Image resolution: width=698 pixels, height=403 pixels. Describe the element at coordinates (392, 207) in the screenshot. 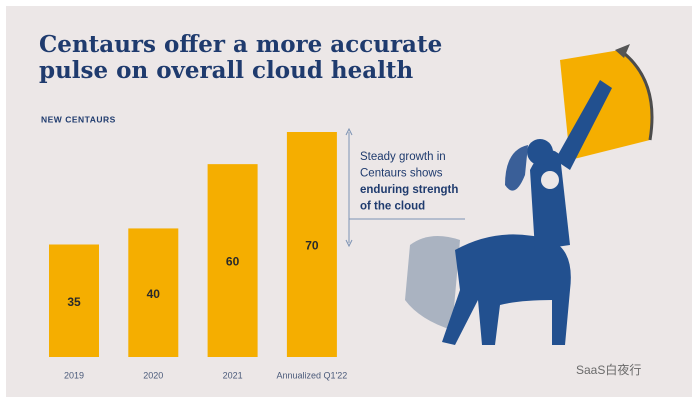

I see `annotation-emphasis: of the cloud` at that location.